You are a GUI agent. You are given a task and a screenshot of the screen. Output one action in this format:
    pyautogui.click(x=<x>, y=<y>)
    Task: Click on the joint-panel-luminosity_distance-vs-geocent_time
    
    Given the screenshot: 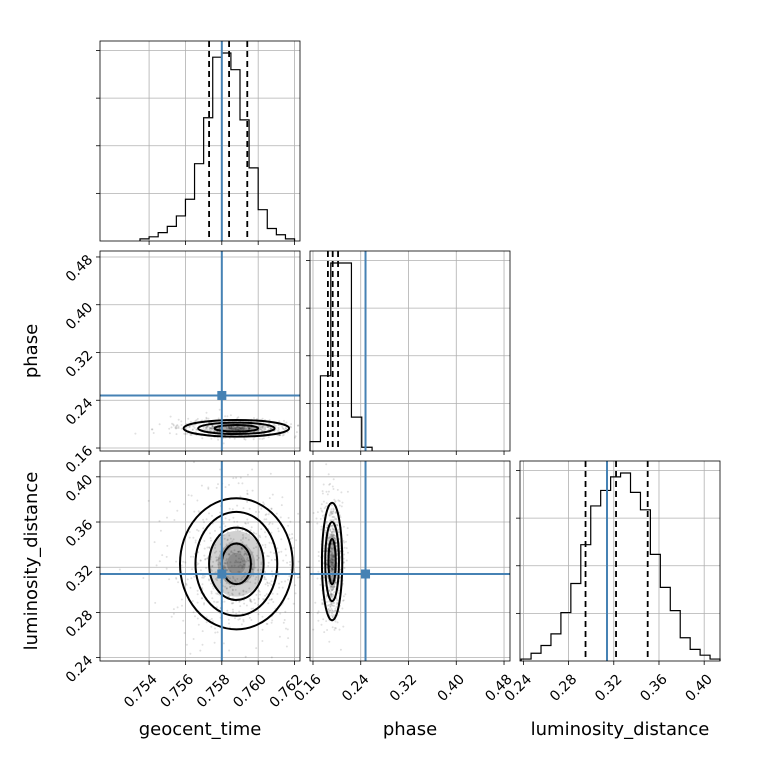 What is the action you would take?
    pyautogui.click(x=198, y=562)
    